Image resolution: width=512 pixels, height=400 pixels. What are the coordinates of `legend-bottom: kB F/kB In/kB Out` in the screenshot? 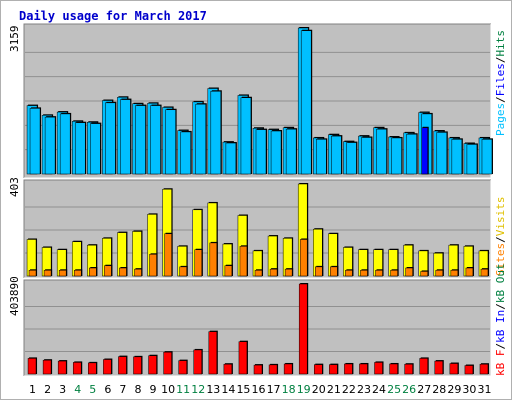 It's located at (500, 319).